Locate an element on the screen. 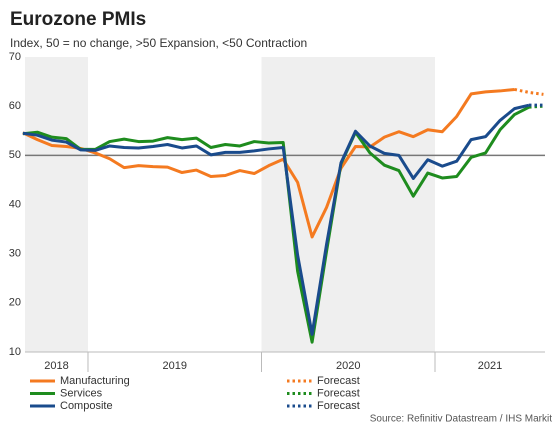 This screenshot has height=427, width=560. legend-label: Services is located at coordinates (81, 393).